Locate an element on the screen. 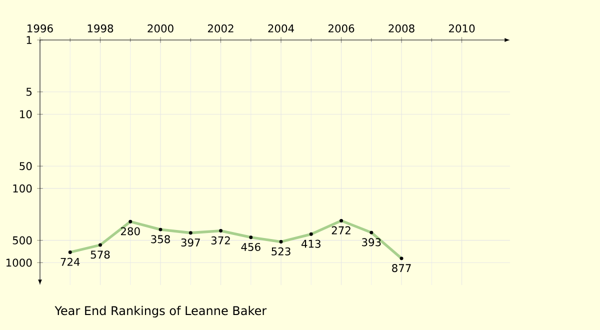 The image size is (600, 330). data-label: 877 is located at coordinates (401, 268).